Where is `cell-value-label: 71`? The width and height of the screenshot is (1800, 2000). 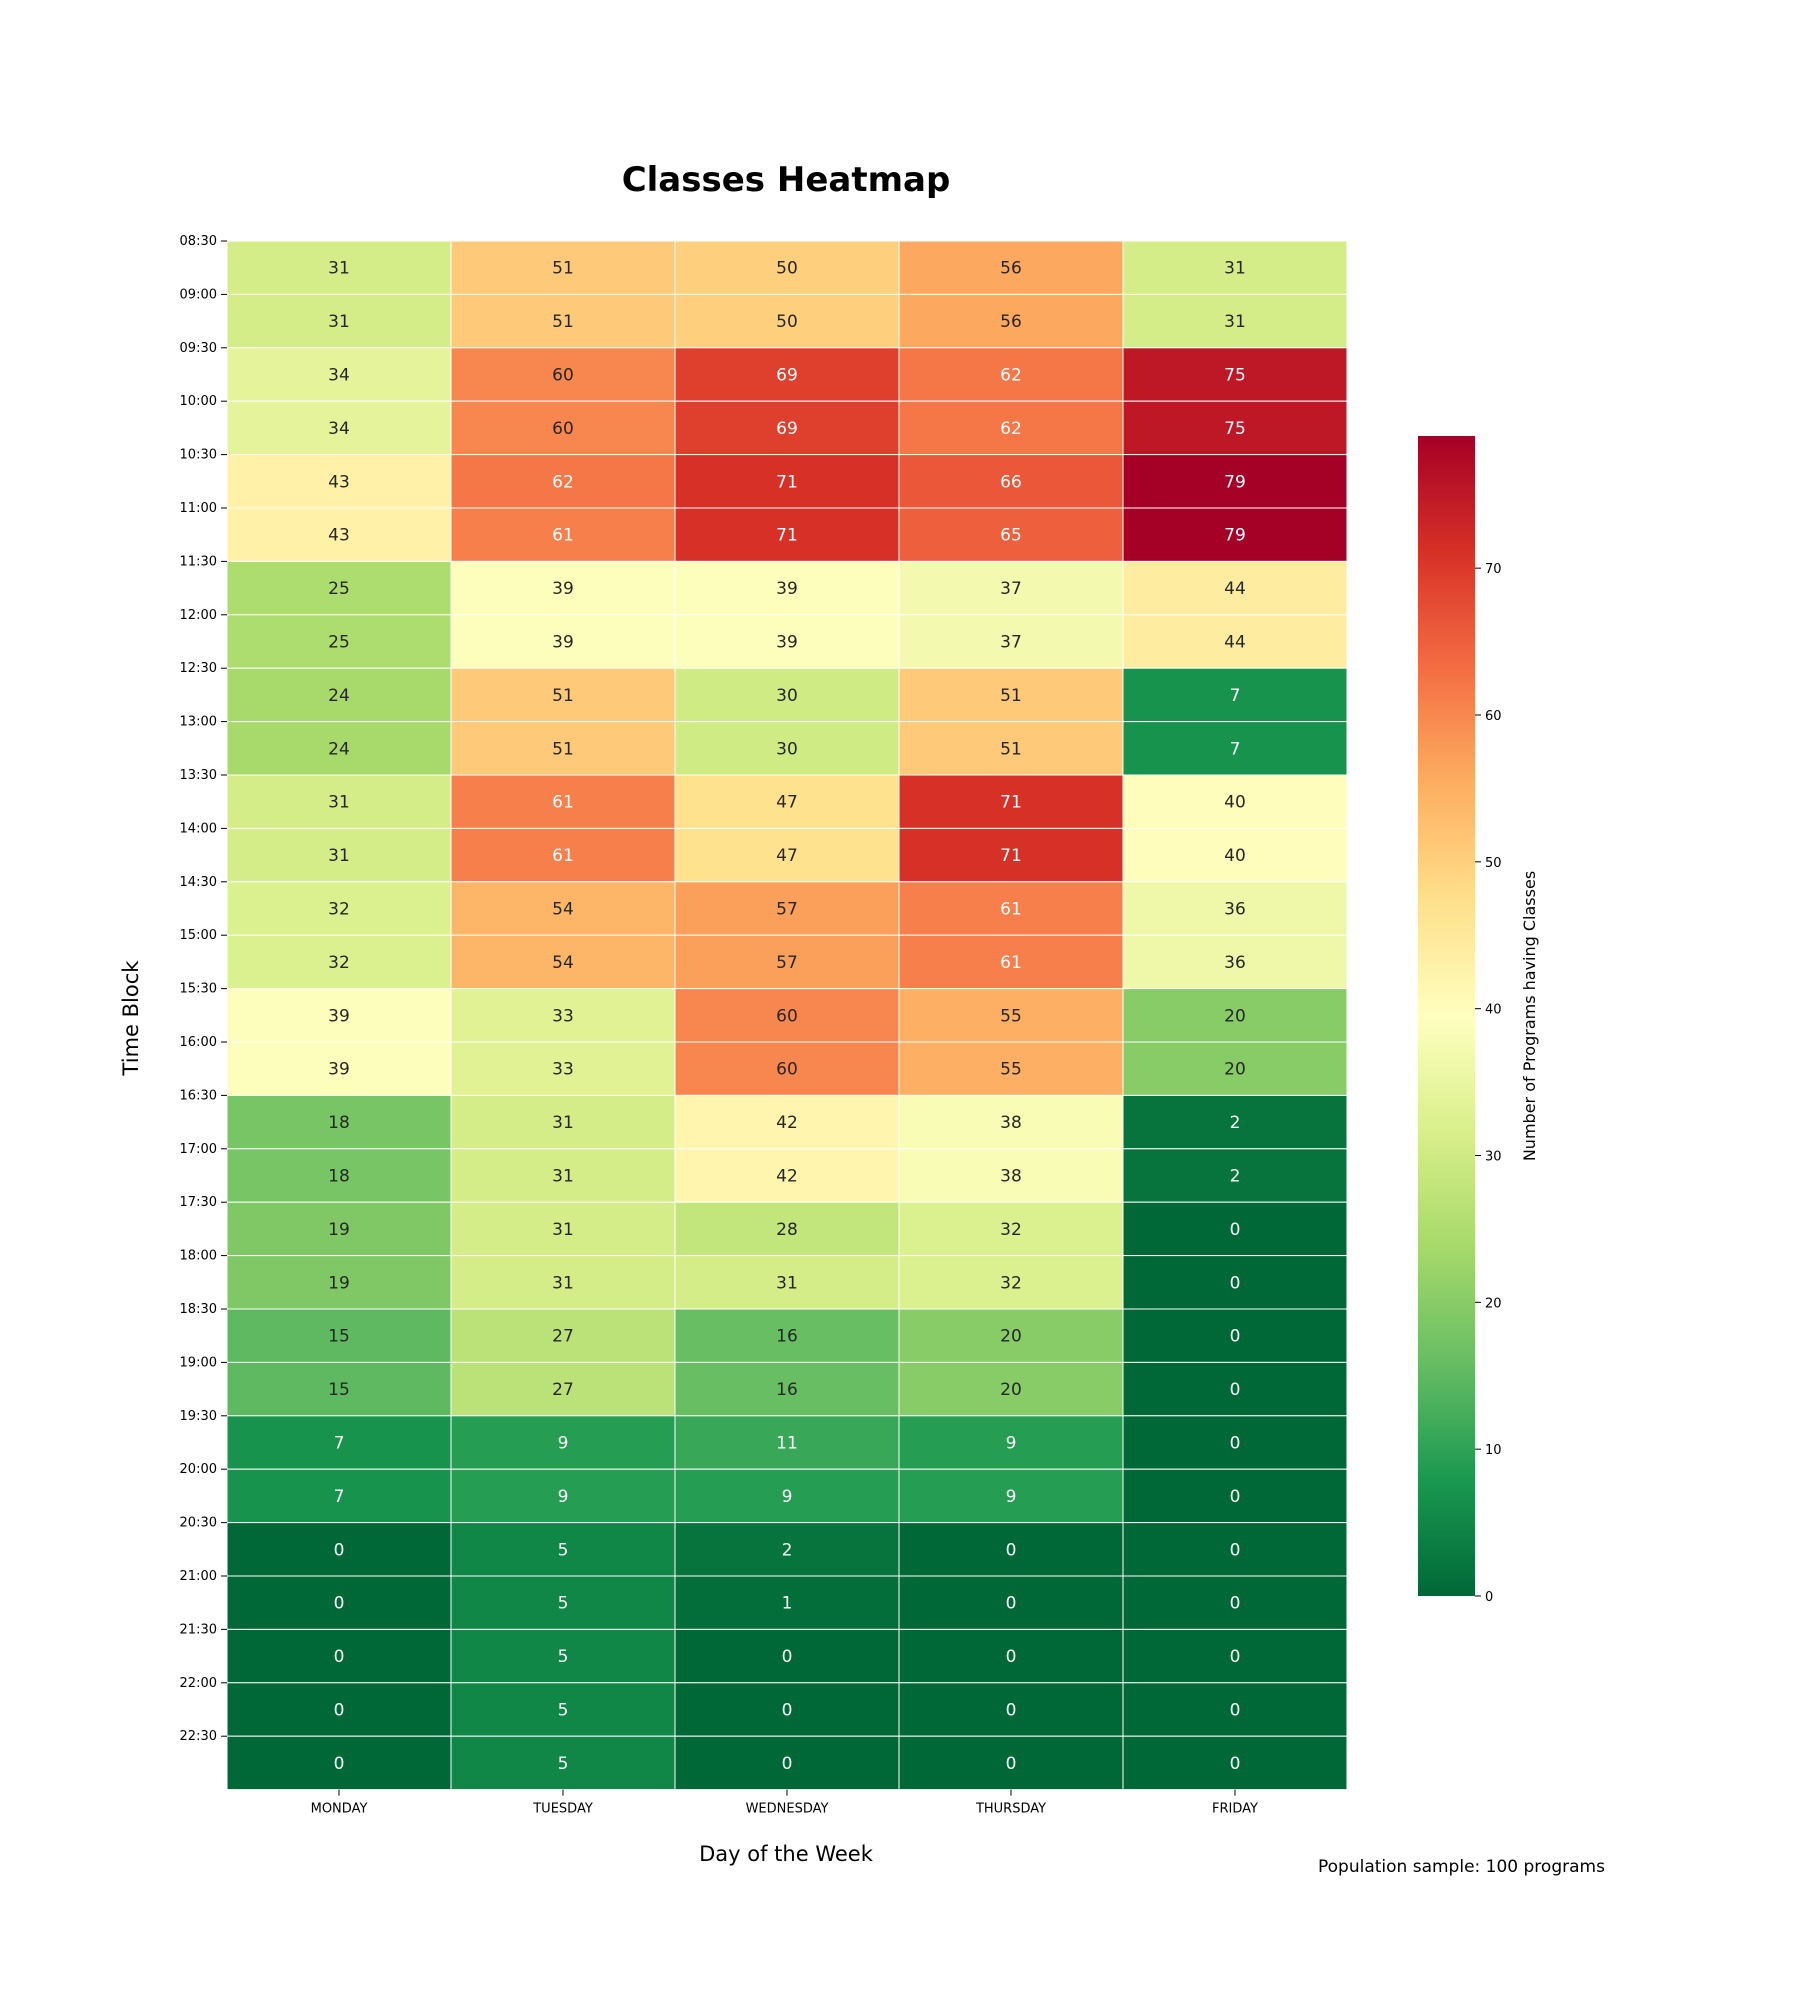 cell-value-label: 71 is located at coordinates (787, 482).